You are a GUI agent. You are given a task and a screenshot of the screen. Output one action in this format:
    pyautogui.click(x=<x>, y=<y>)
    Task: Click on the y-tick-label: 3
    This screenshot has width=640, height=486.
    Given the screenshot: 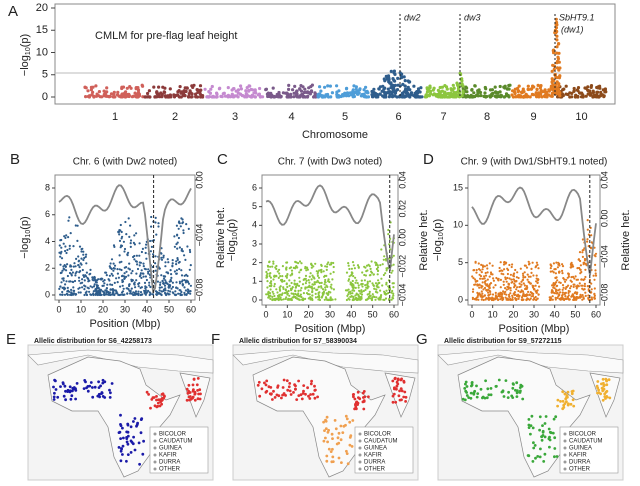 What is the action you would take?
    pyautogui.click(x=254, y=243)
    